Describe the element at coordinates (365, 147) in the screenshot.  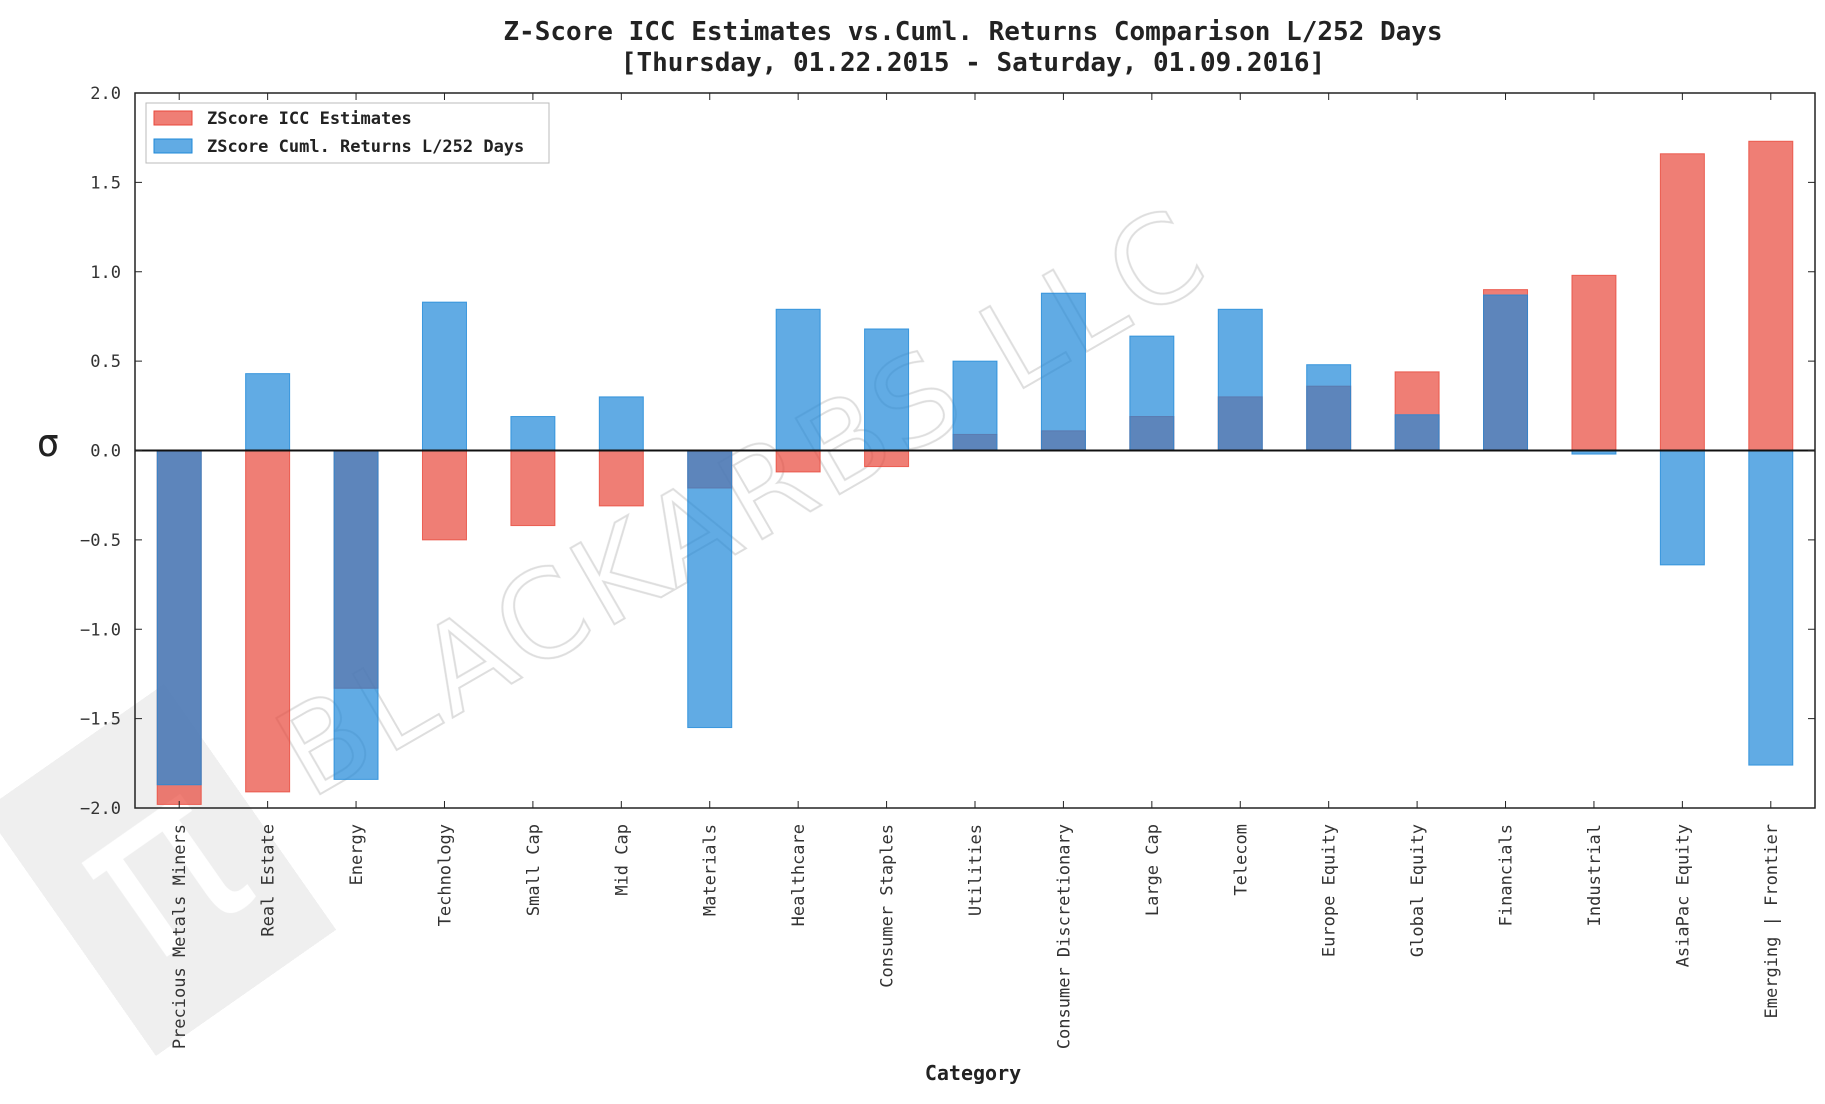
I see `legend-label-returns: ZScore Cuml. Returns L/252 Days` at that location.